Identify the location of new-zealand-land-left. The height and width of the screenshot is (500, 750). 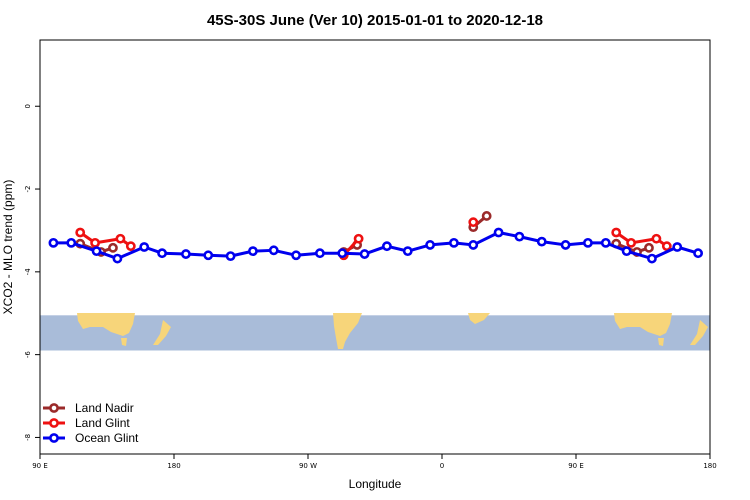
(162, 332).